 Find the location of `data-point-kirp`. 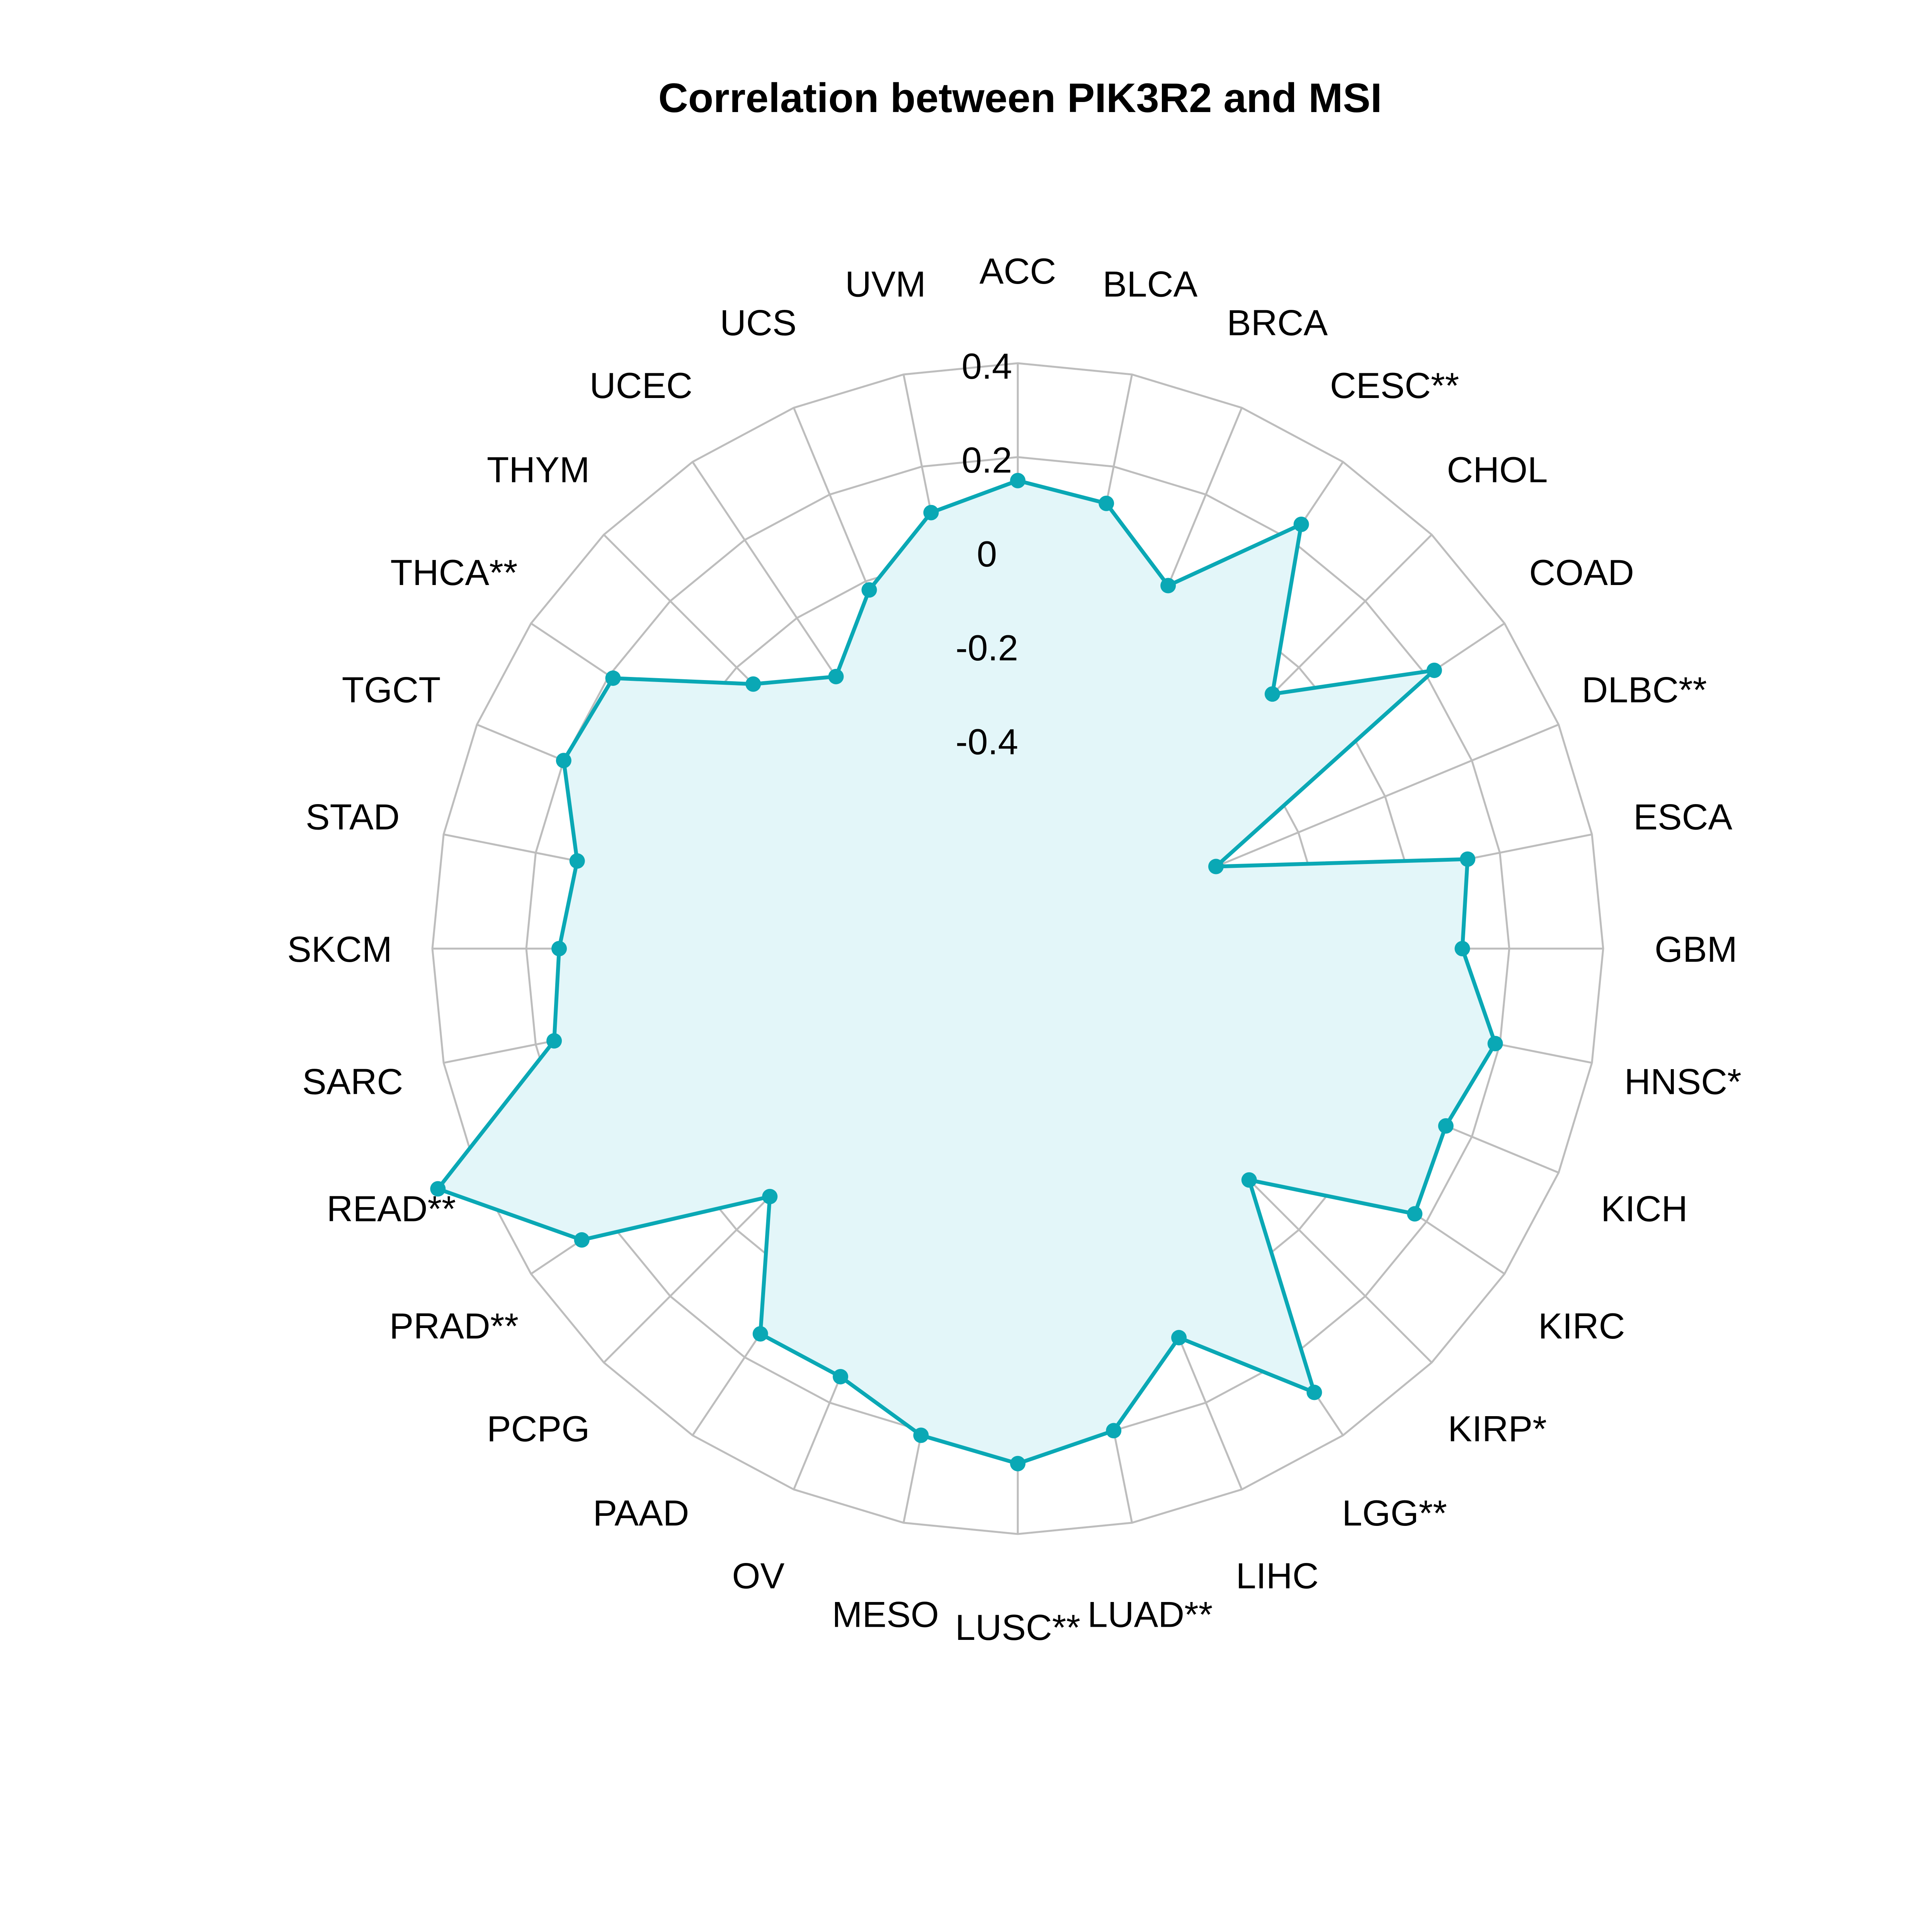

data-point-kirp is located at coordinates (1249, 1180).